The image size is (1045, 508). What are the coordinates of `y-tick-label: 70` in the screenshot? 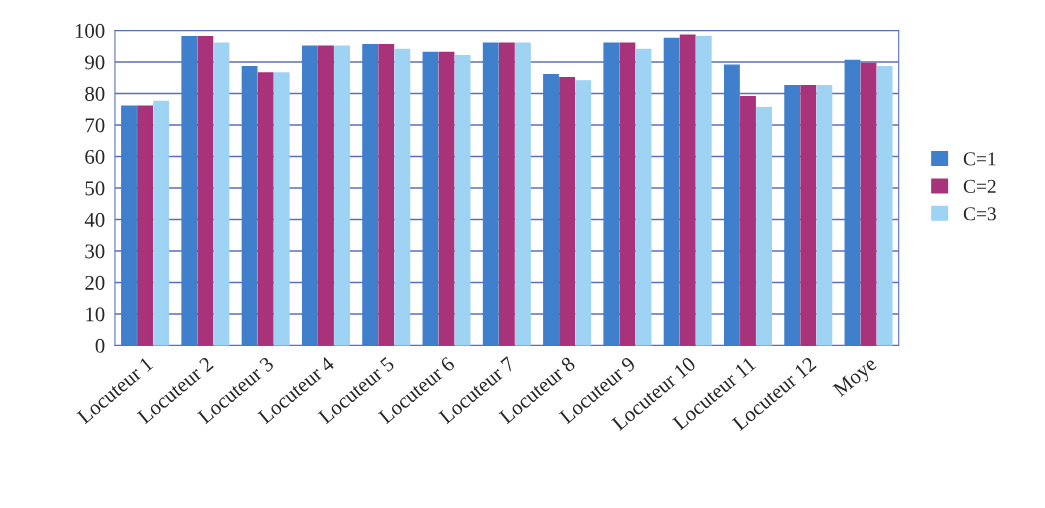 It's located at (95, 125).